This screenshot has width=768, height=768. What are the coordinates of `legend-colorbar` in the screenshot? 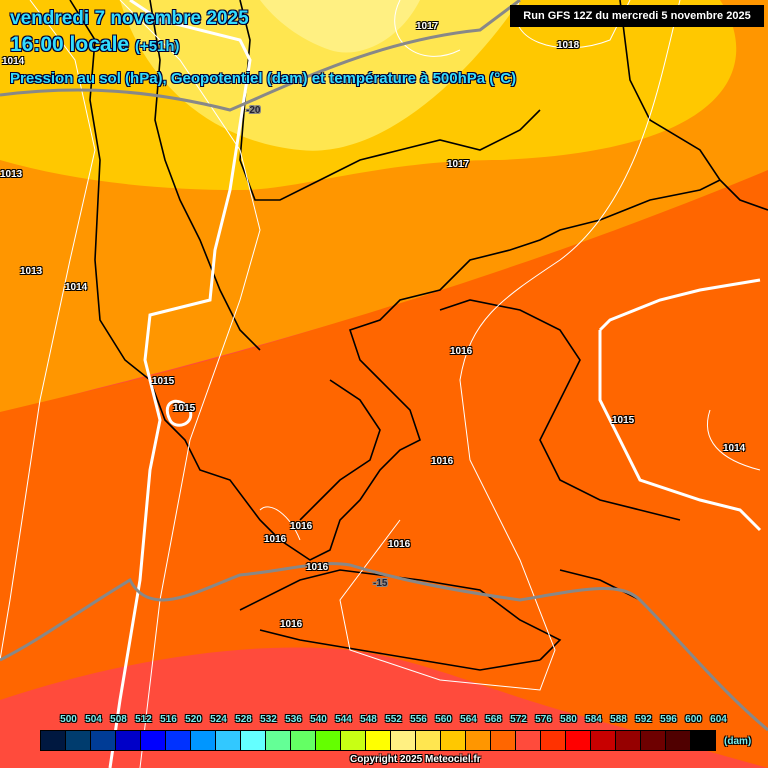 It's located at (378, 740).